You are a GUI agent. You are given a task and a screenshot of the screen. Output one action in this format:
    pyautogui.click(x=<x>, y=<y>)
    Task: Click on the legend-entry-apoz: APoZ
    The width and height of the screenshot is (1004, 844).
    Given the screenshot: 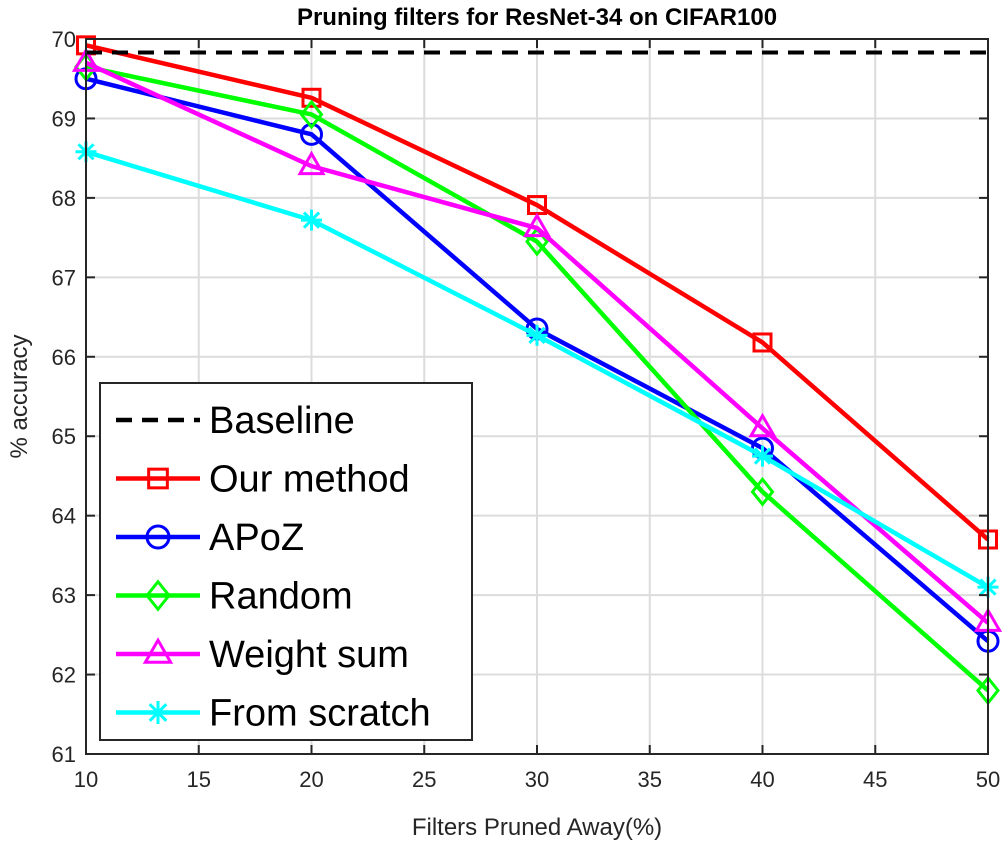 What is the action you would take?
    pyautogui.click(x=210, y=538)
    